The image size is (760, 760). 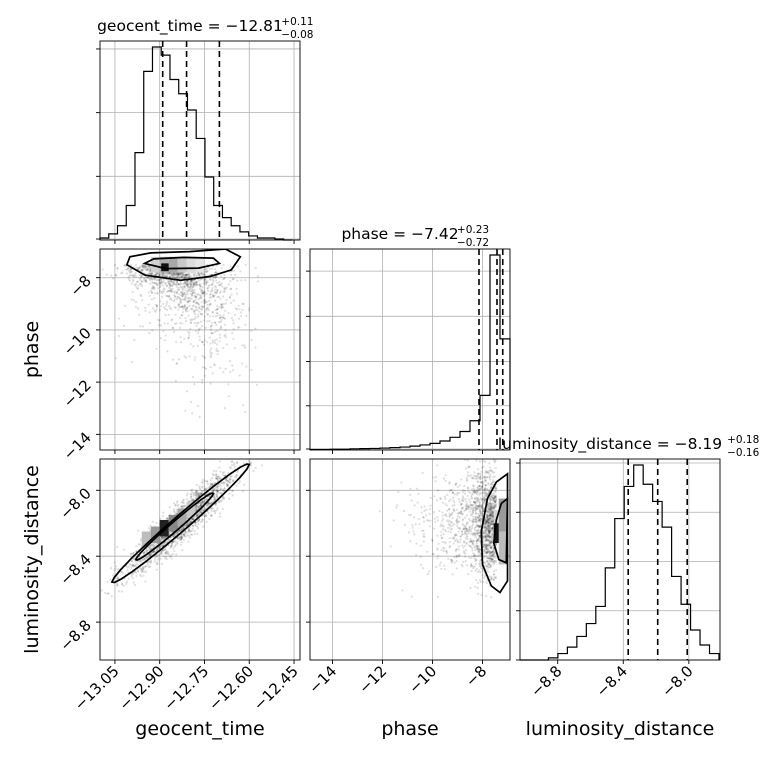 I want to click on phase-distance-scatter-xtick-label-2: −10, so click(x=422, y=679).